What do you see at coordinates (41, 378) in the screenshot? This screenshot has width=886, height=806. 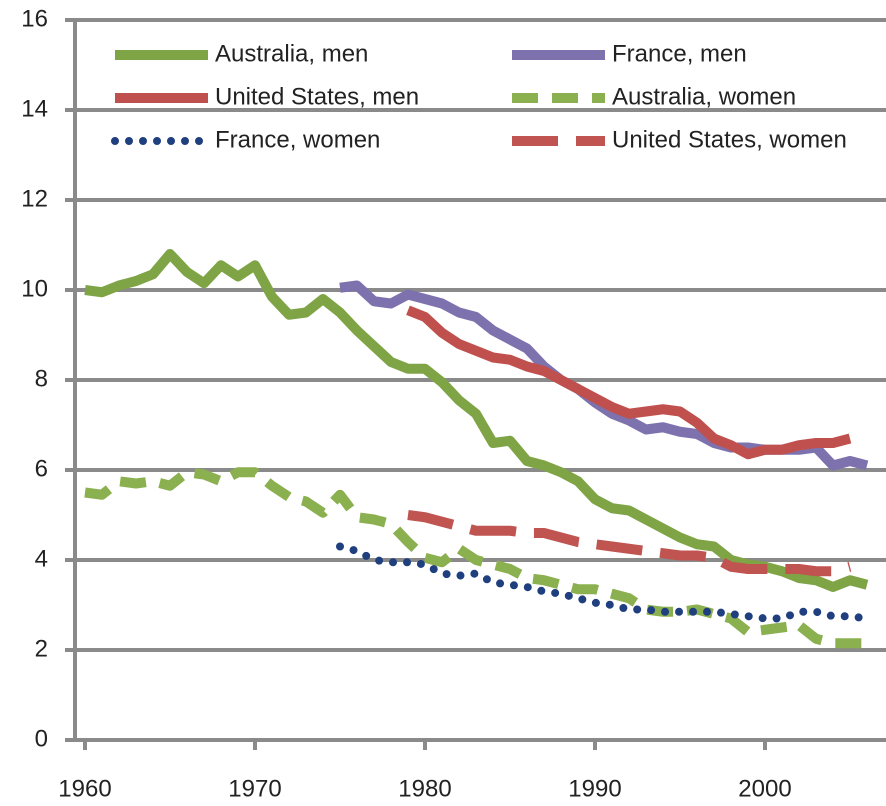 I see `y-tick-label: 8` at bounding box center [41, 378].